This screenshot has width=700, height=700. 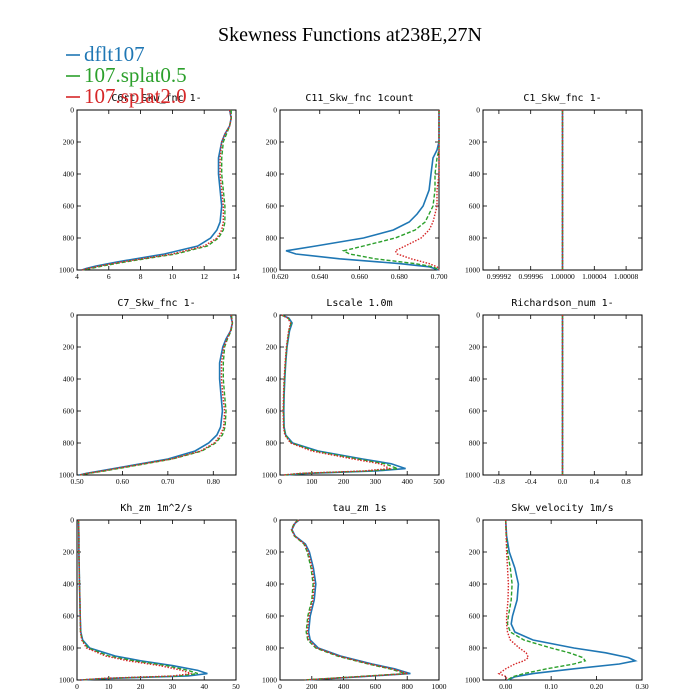 I want to click on x-tick-label: 100, so click(x=312, y=481).